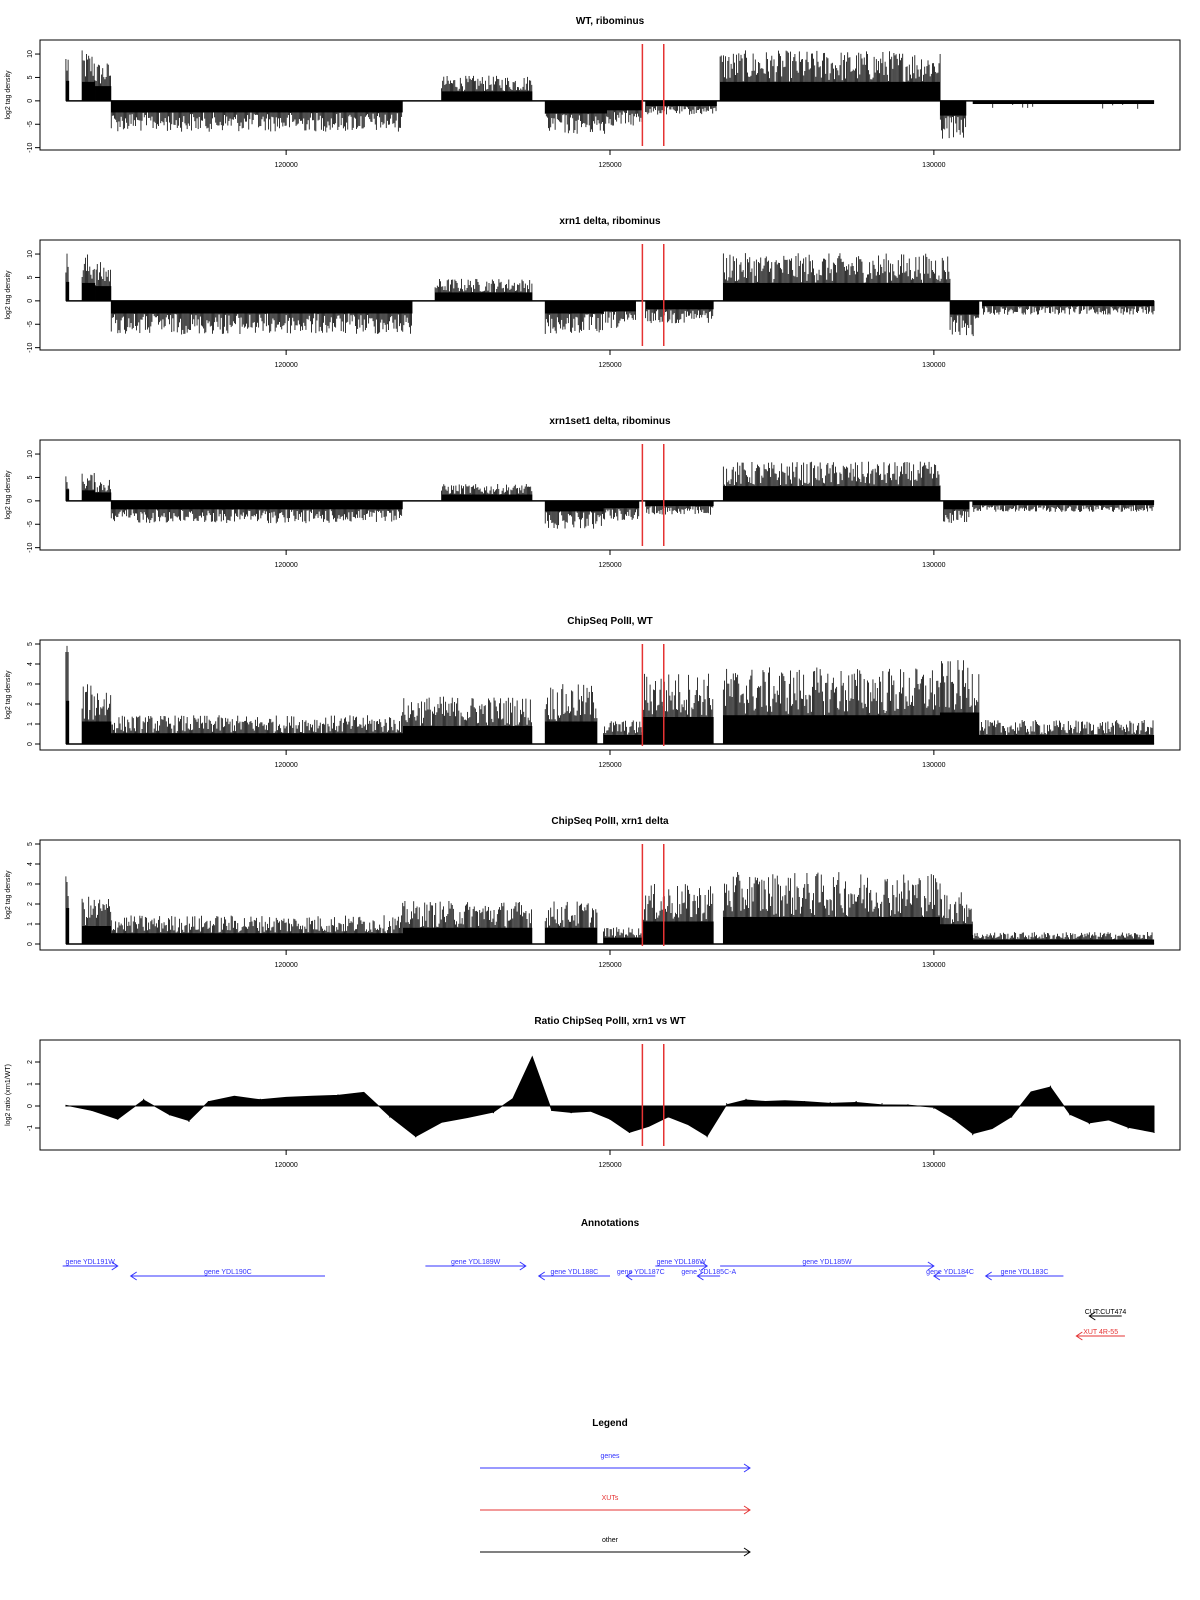 This screenshot has height=1600, width=1200. What do you see at coordinates (610, 621) in the screenshot?
I see `track-title: ChipSeq PolII, WT` at bounding box center [610, 621].